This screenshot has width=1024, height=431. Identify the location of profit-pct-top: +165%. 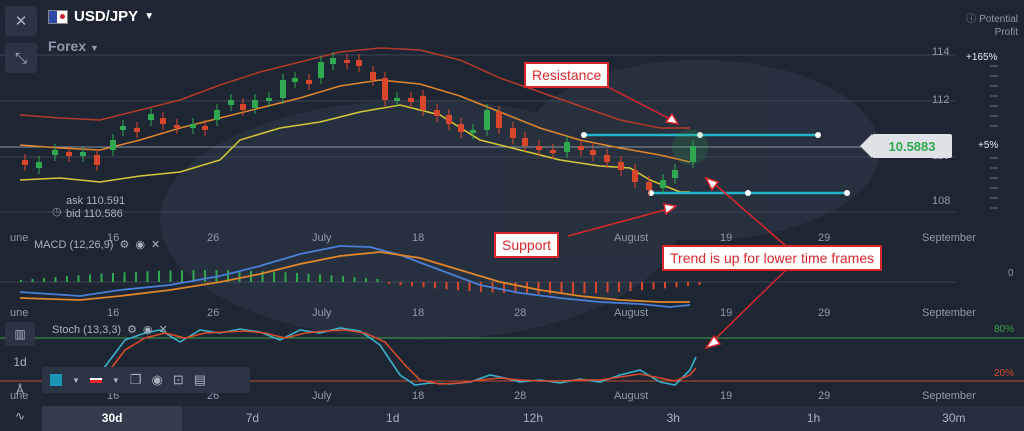
(982, 57).